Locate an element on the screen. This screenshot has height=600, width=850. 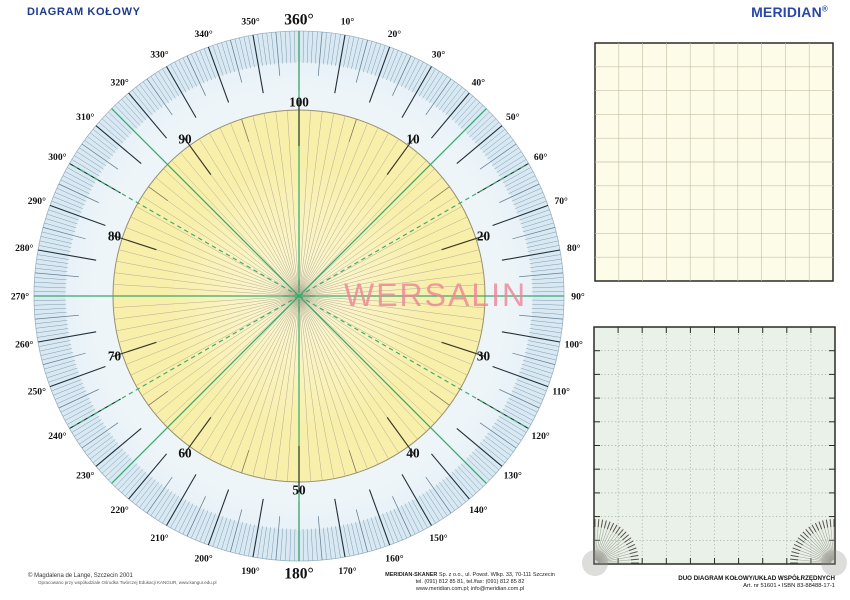
degree-label: 150° is located at coordinates (438, 538).